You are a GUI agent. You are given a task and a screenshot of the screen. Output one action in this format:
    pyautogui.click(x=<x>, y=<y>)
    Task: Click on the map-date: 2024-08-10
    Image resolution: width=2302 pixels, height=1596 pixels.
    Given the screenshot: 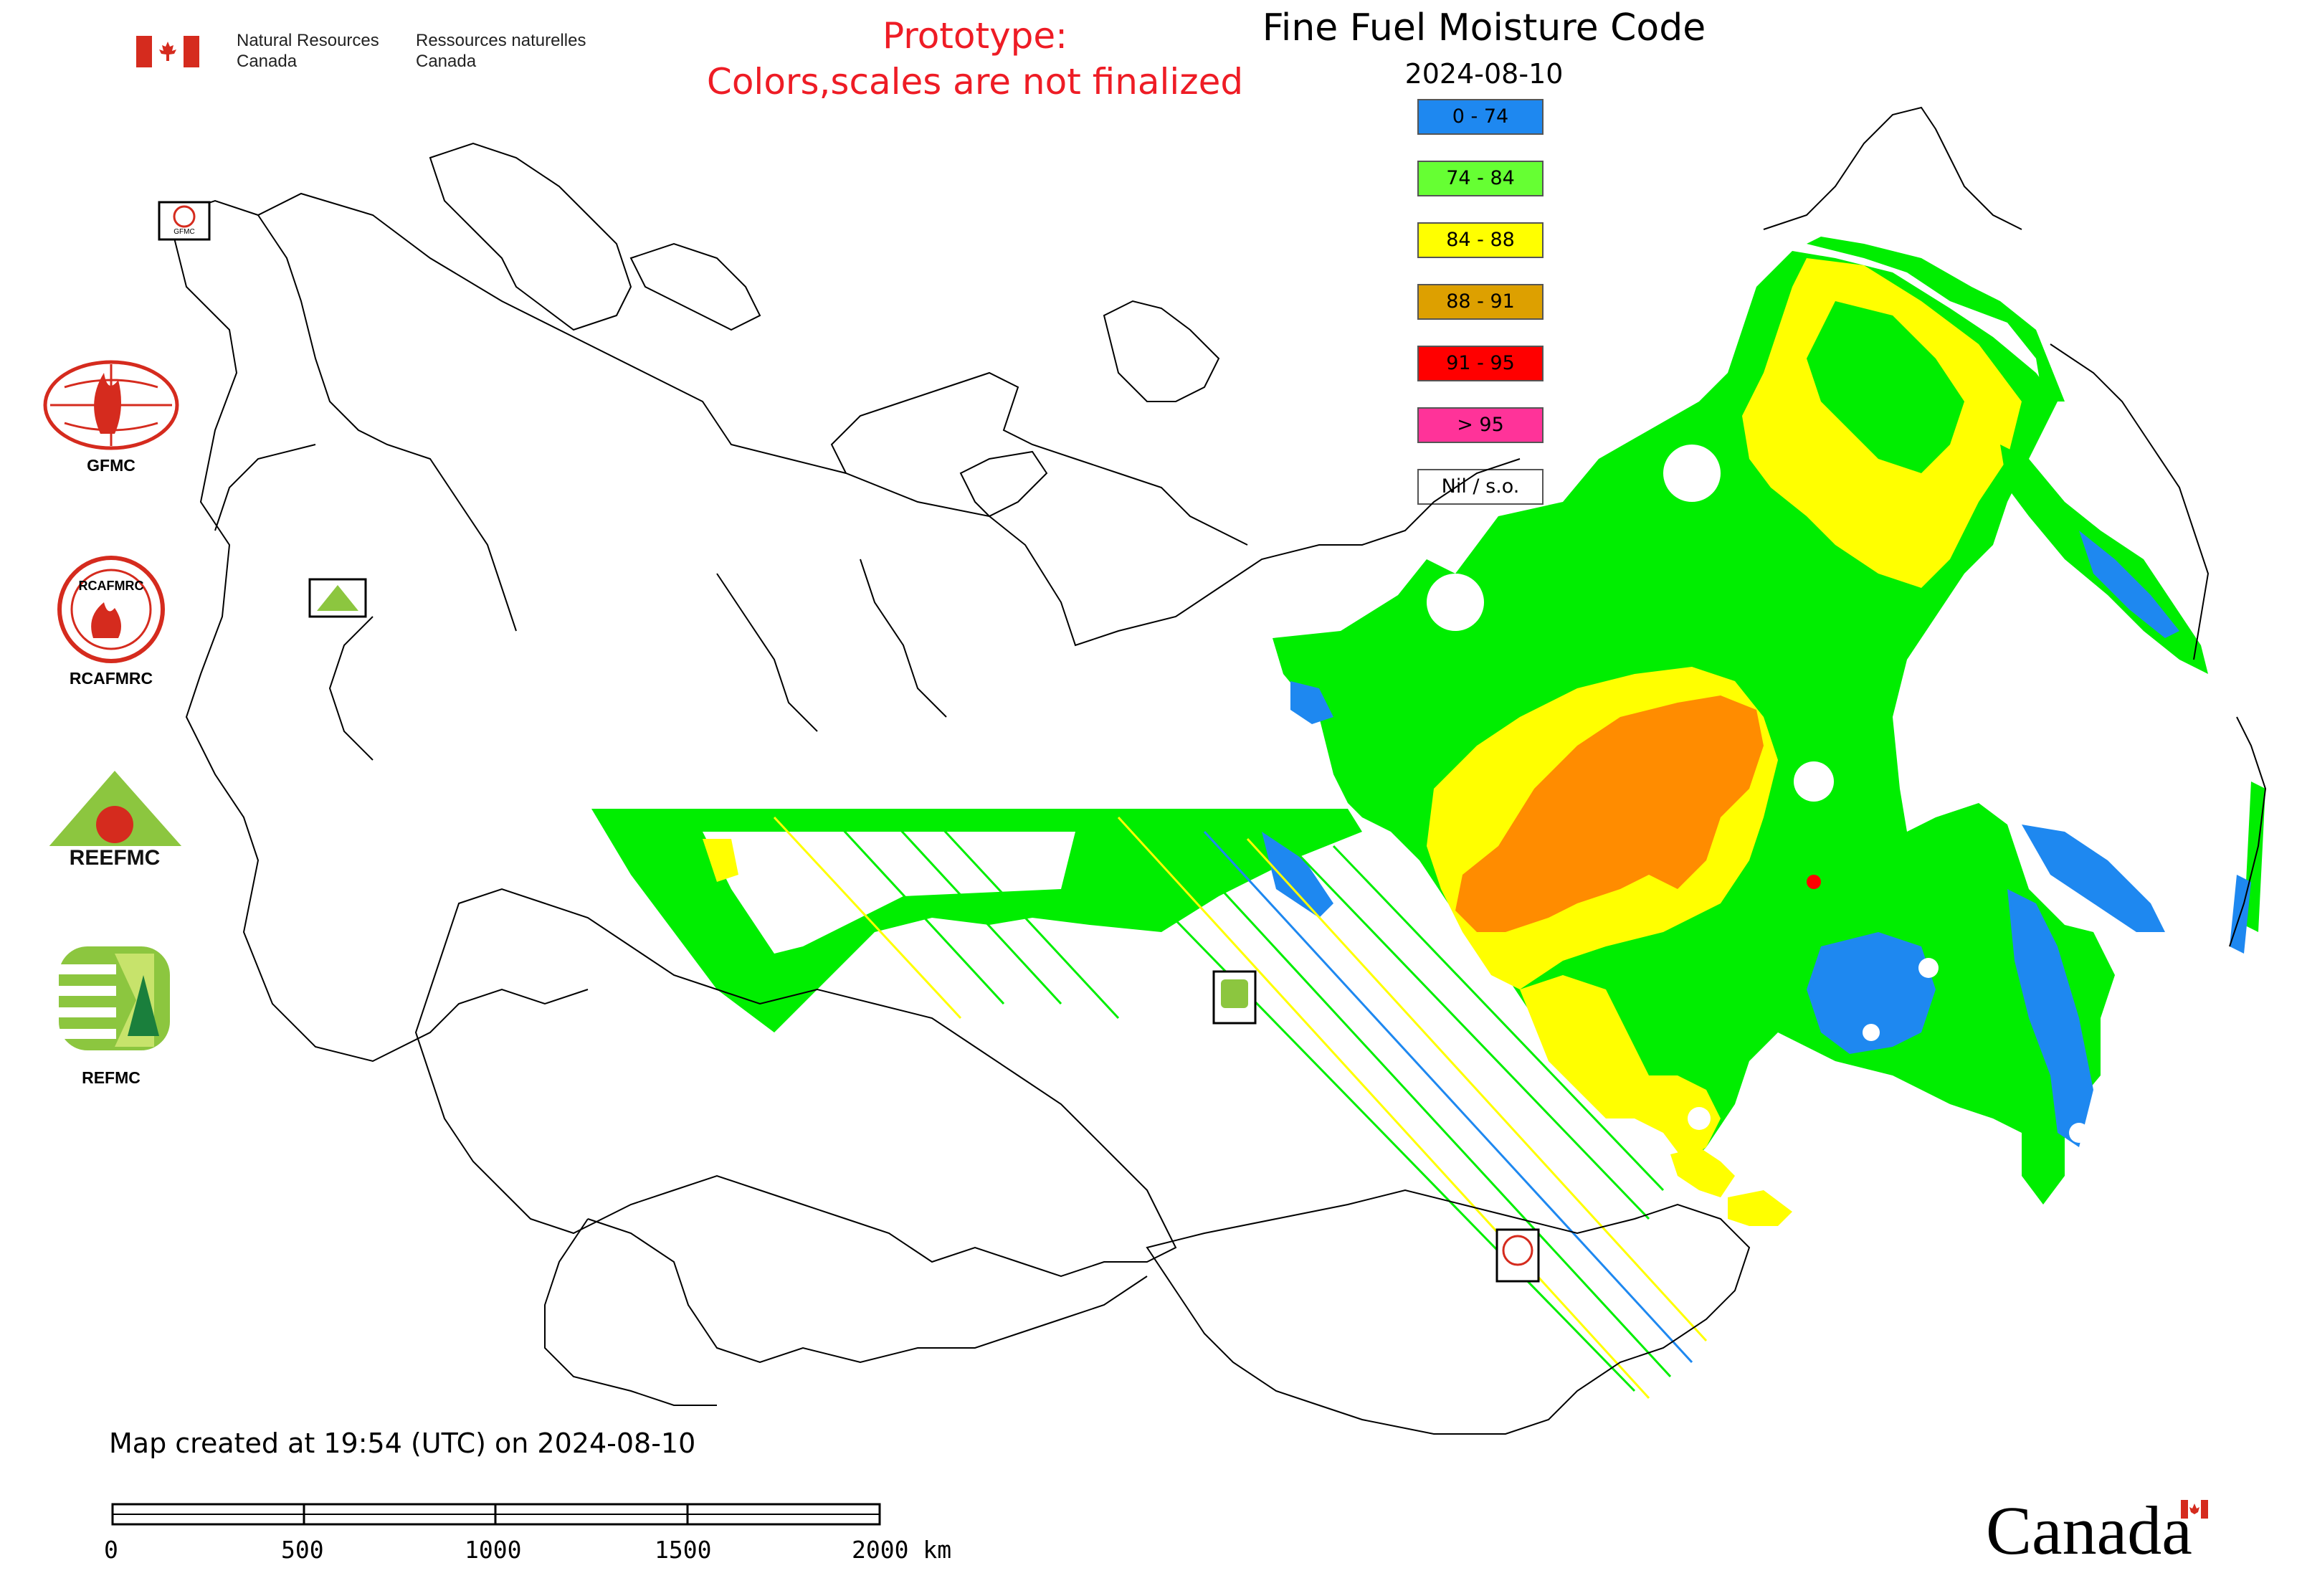 What is the action you would take?
    pyautogui.click(x=1484, y=74)
    